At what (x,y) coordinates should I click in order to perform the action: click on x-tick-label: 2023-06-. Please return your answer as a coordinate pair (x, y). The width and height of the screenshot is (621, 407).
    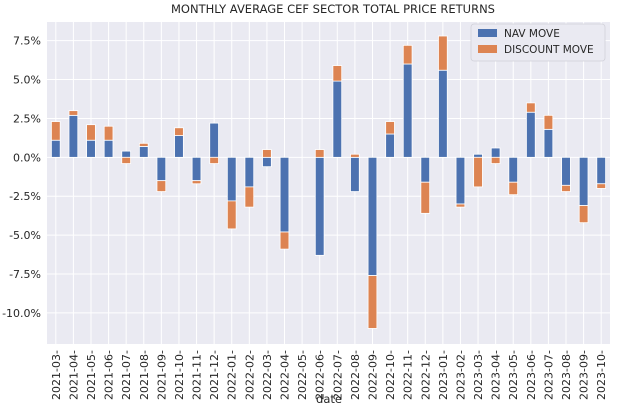
    Looking at the image, I should click on (531, 375).